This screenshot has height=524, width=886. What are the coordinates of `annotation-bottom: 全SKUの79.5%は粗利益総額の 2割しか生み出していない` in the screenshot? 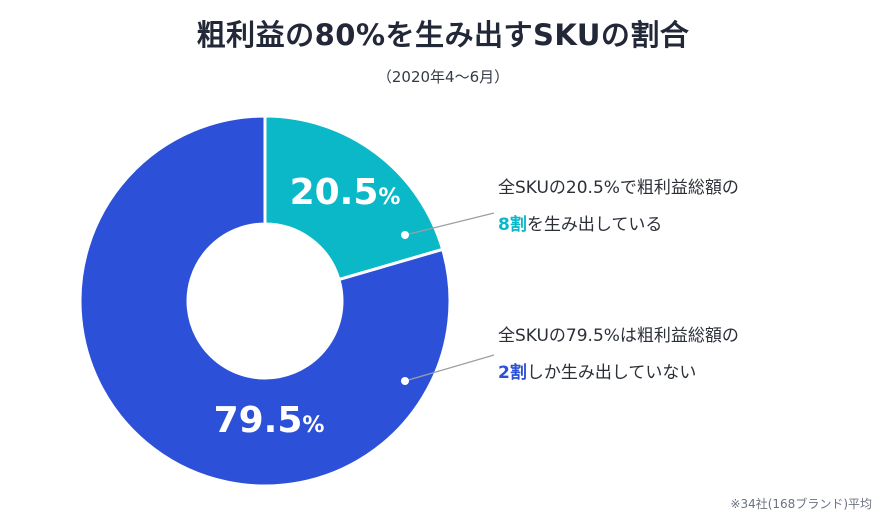 It's located at (618, 355).